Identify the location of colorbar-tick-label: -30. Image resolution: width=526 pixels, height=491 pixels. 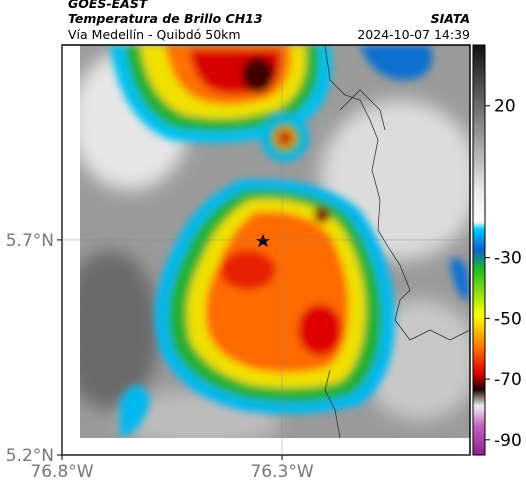
(508, 259).